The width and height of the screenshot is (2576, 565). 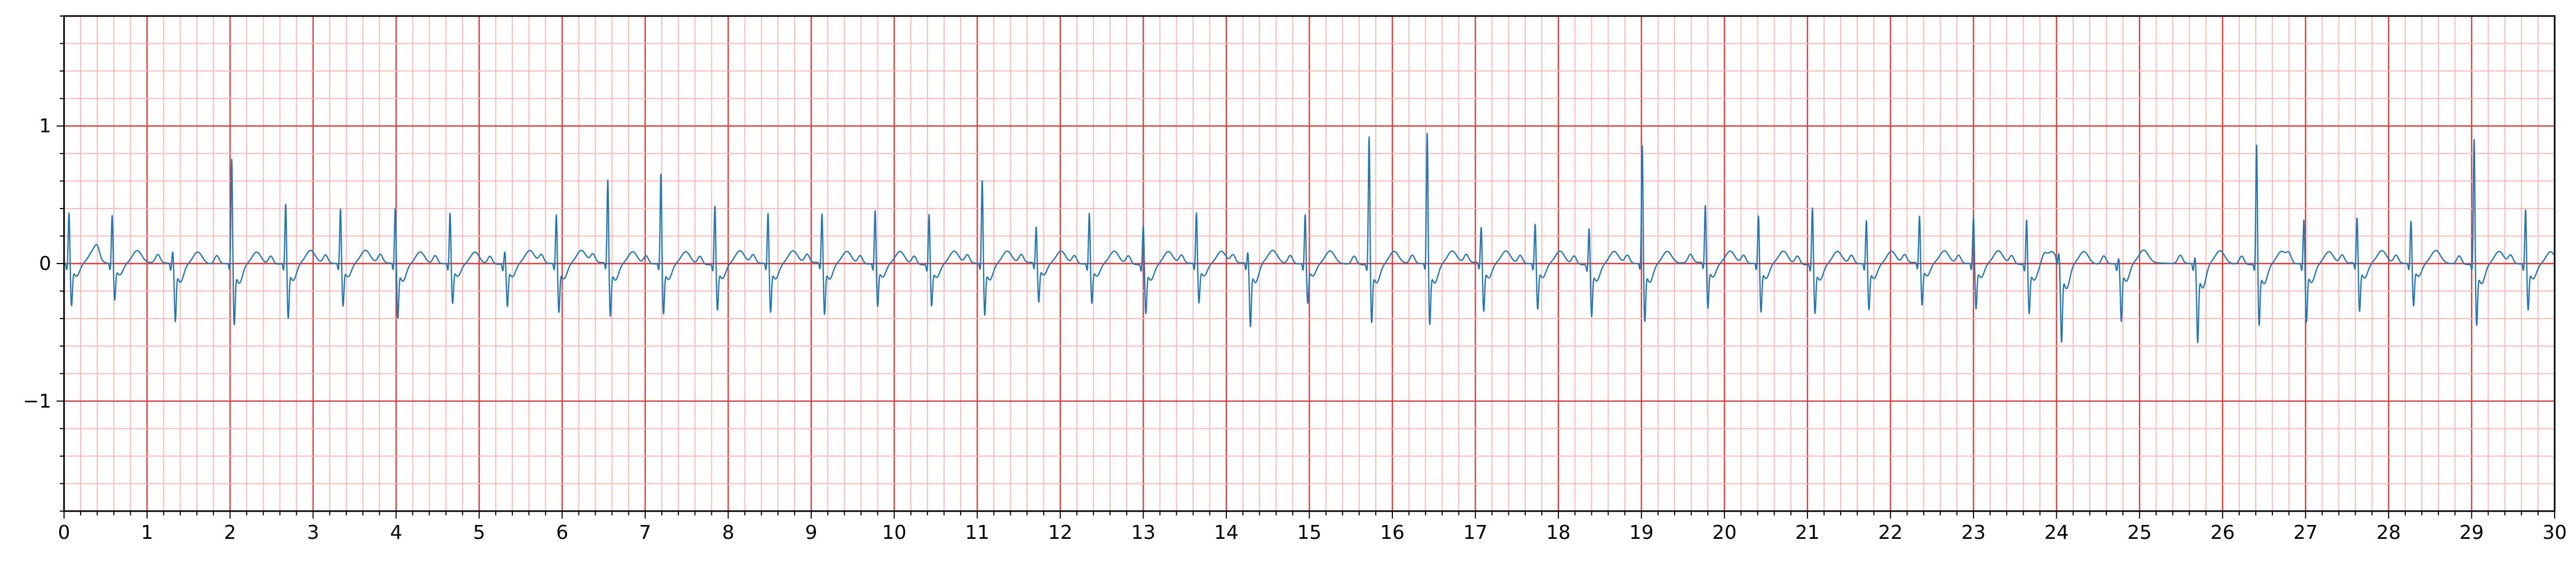 What do you see at coordinates (1309, 533) in the screenshot?
I see `x-tick-label: 15` at bounding box center [1309, 533].